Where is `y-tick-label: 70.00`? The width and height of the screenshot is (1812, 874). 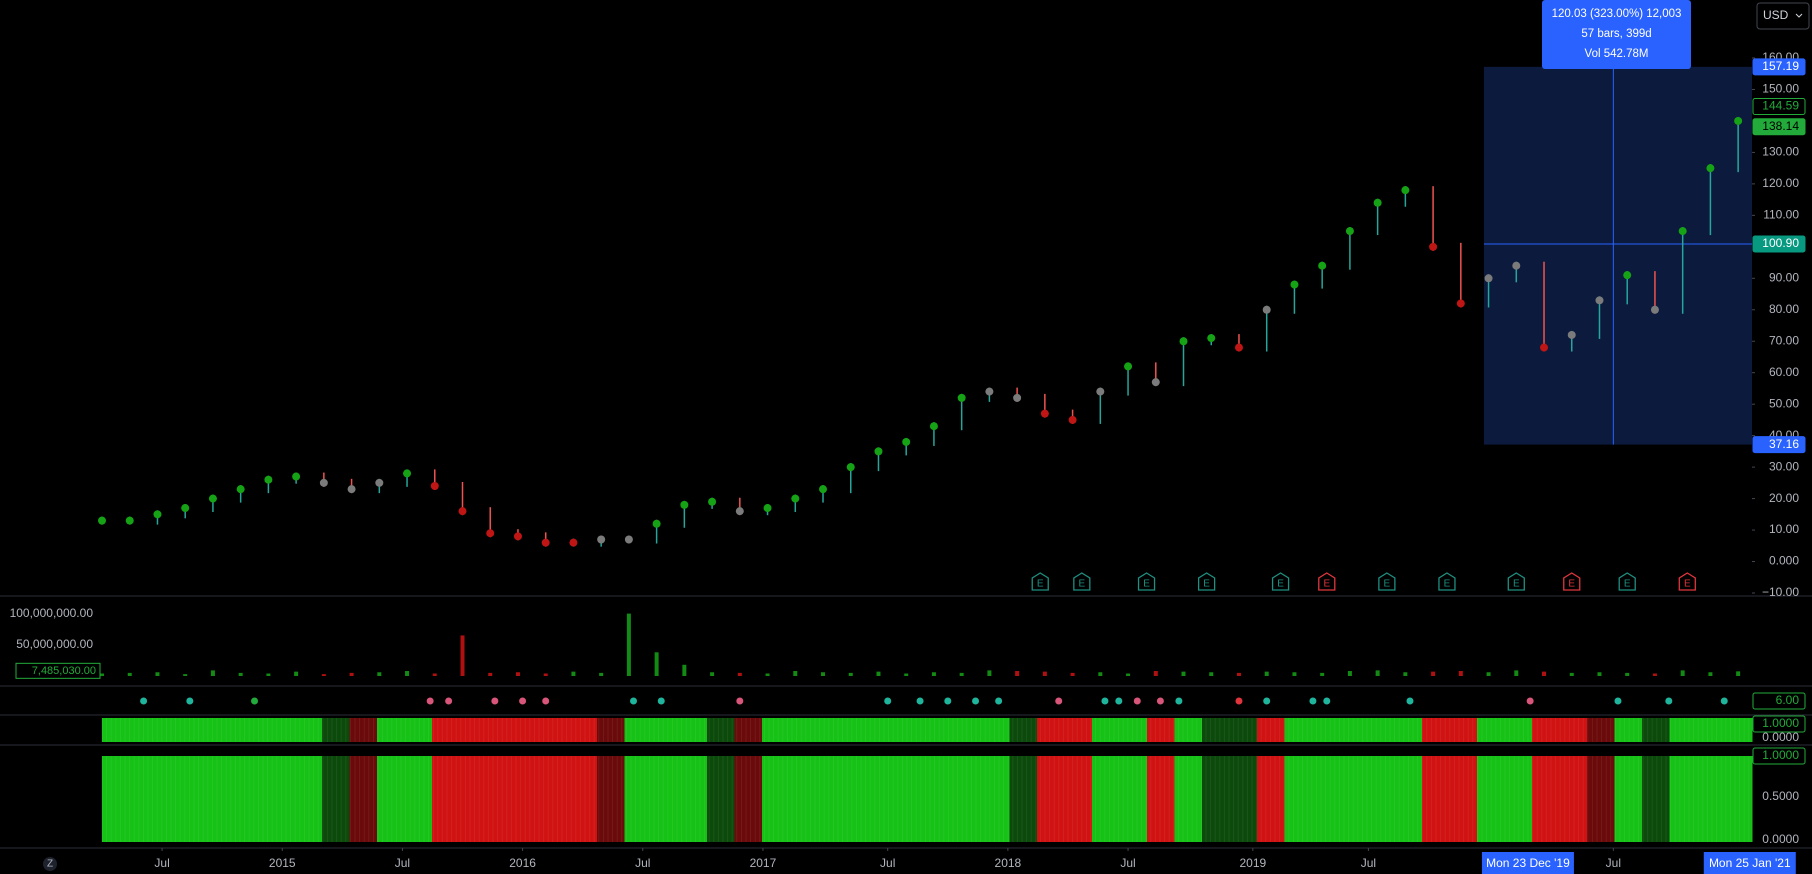 y-tick-label: 70.00 is located at coordinates (1784, 340).